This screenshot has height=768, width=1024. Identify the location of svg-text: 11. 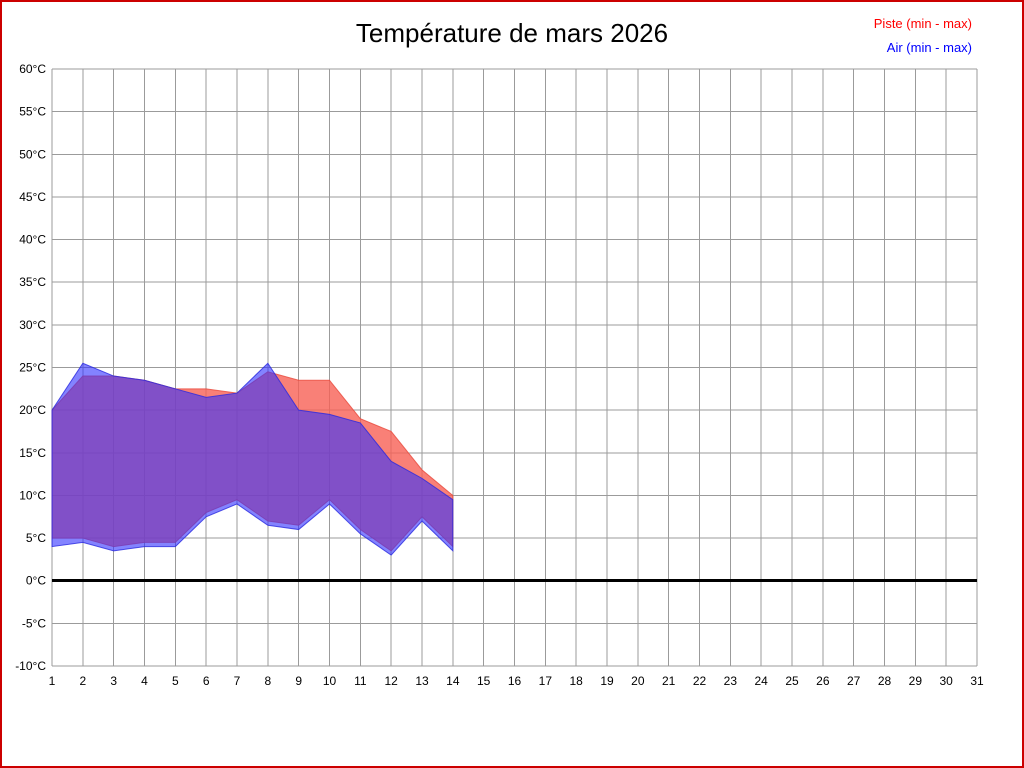
(360, 681).